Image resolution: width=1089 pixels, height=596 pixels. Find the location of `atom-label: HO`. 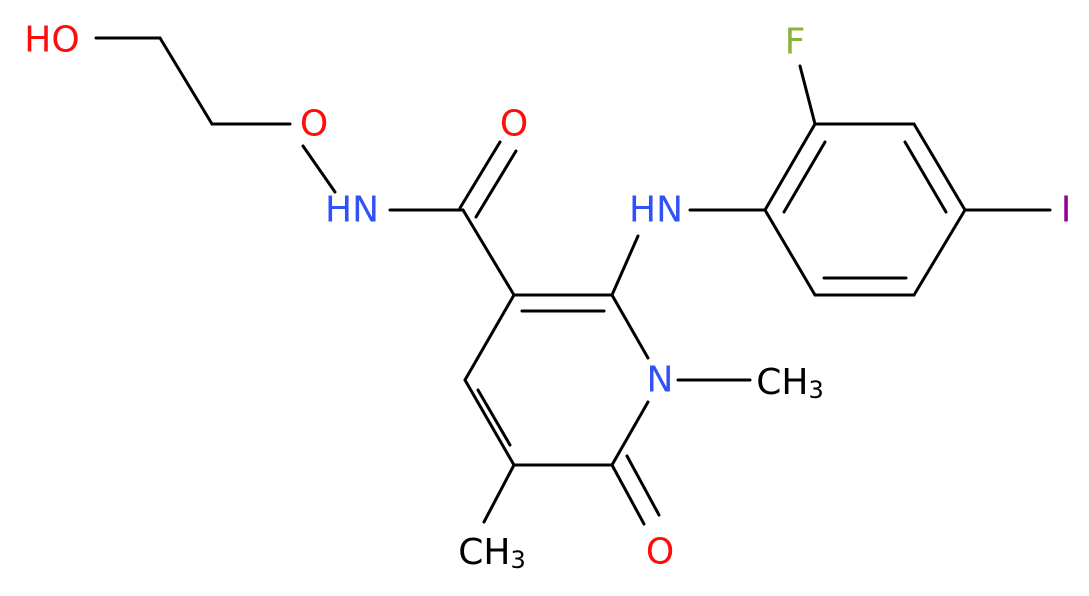

atom-label: HO is located at coordinates (51, 40).